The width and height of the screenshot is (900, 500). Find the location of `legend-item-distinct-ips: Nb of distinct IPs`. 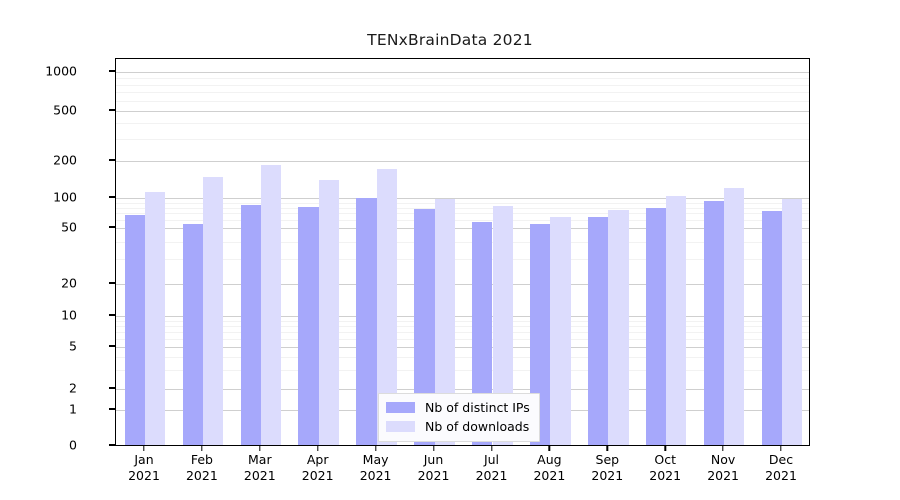

legend-item-distinct-ips: Nb of distinct IPs is located at coordinates (458, 407).